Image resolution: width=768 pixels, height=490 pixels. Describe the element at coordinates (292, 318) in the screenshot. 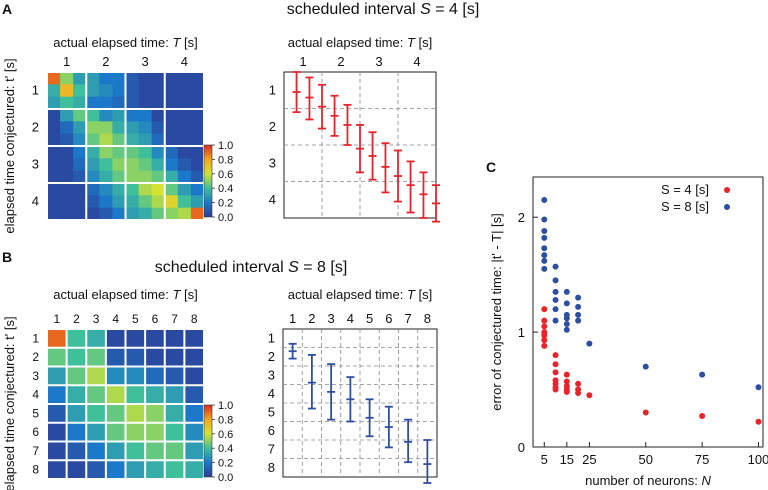

I see `errorbar-x-tick: 1` at that location.